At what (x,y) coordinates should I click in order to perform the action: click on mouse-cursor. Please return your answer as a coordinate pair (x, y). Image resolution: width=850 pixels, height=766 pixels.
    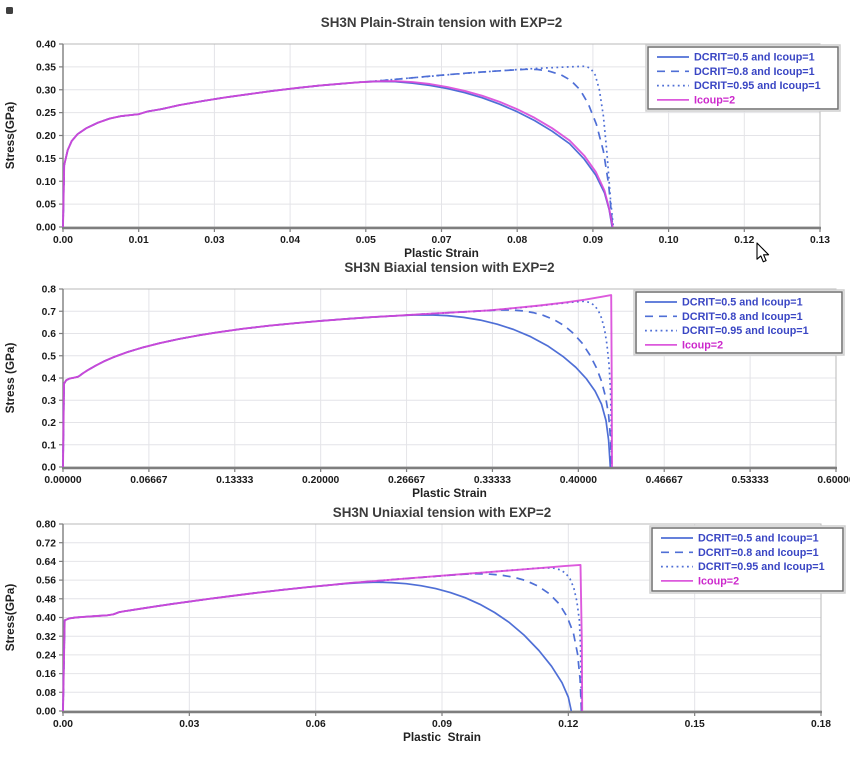
    Looking at the image, I should click on (763, 252).